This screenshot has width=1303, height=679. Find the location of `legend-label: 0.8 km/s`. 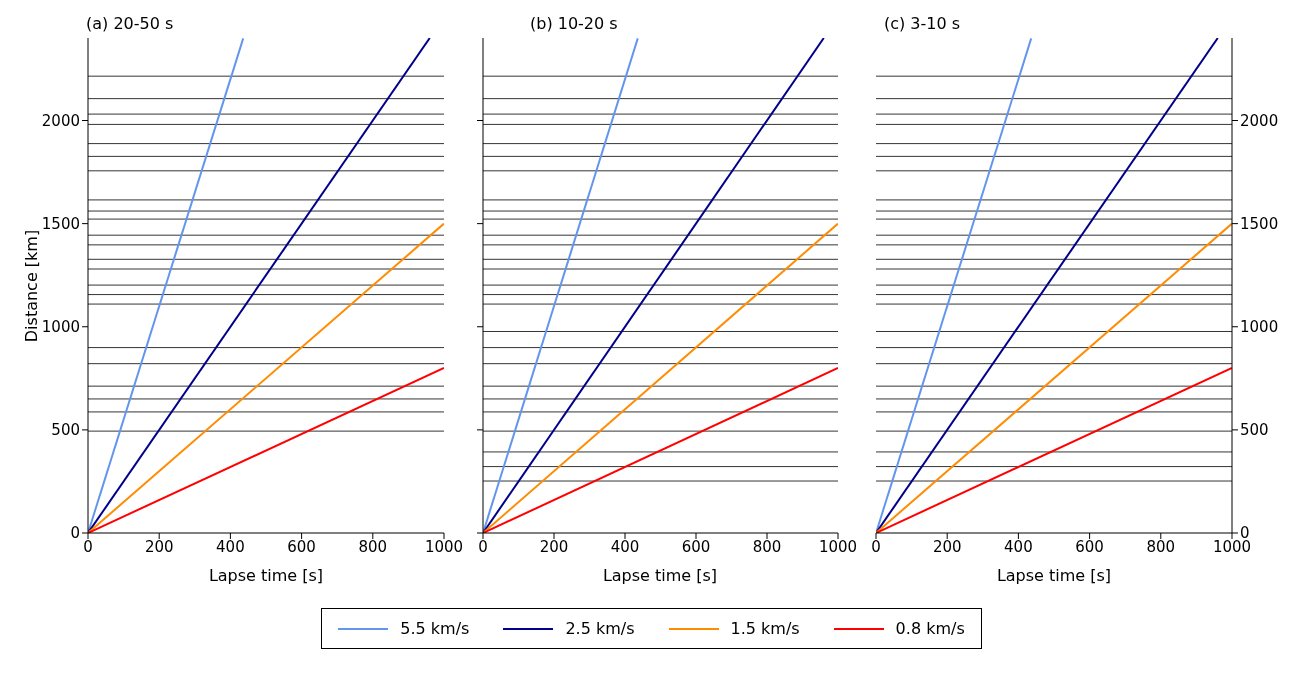

legend-label: 0.8 km/s is located at coordinates (930, 628).